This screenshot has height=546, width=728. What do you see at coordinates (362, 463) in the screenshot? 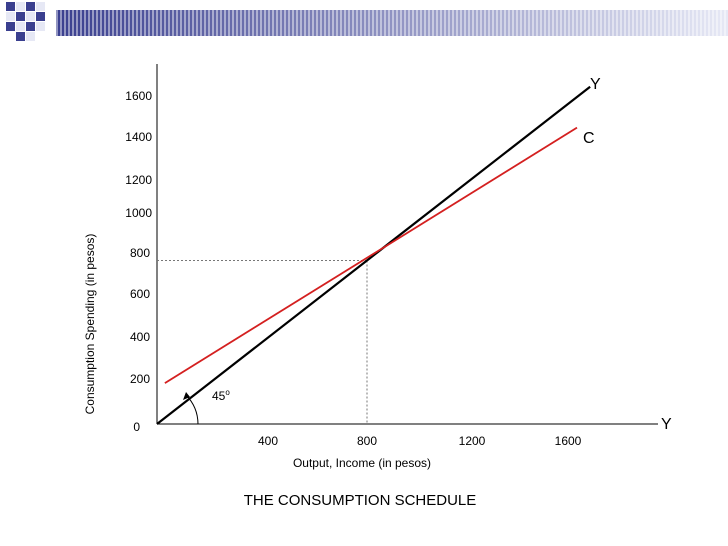
I see `x-axis-title: Output, Income (in pesos)` at bounding box center [362, 463].